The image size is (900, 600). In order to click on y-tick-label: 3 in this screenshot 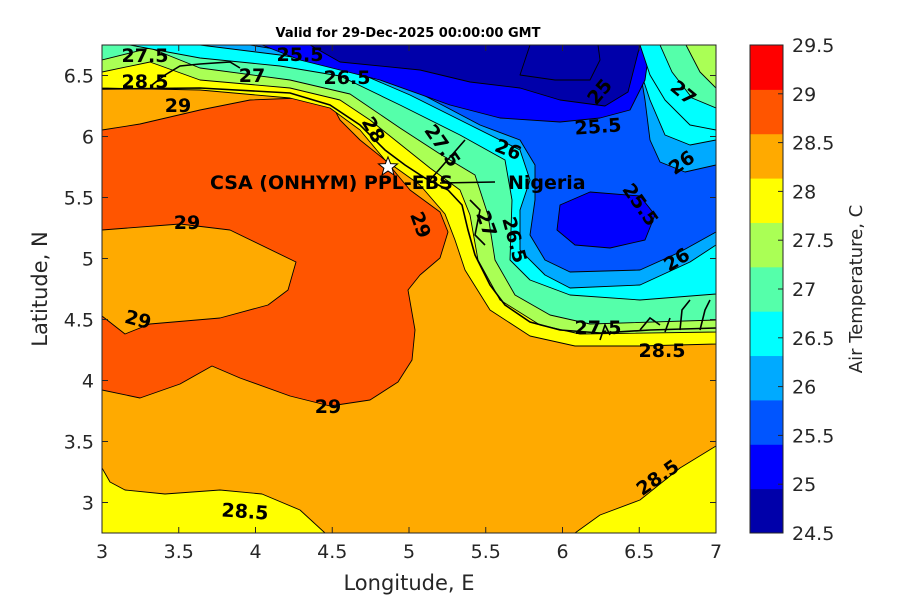, I will do `click(88, 504)`.